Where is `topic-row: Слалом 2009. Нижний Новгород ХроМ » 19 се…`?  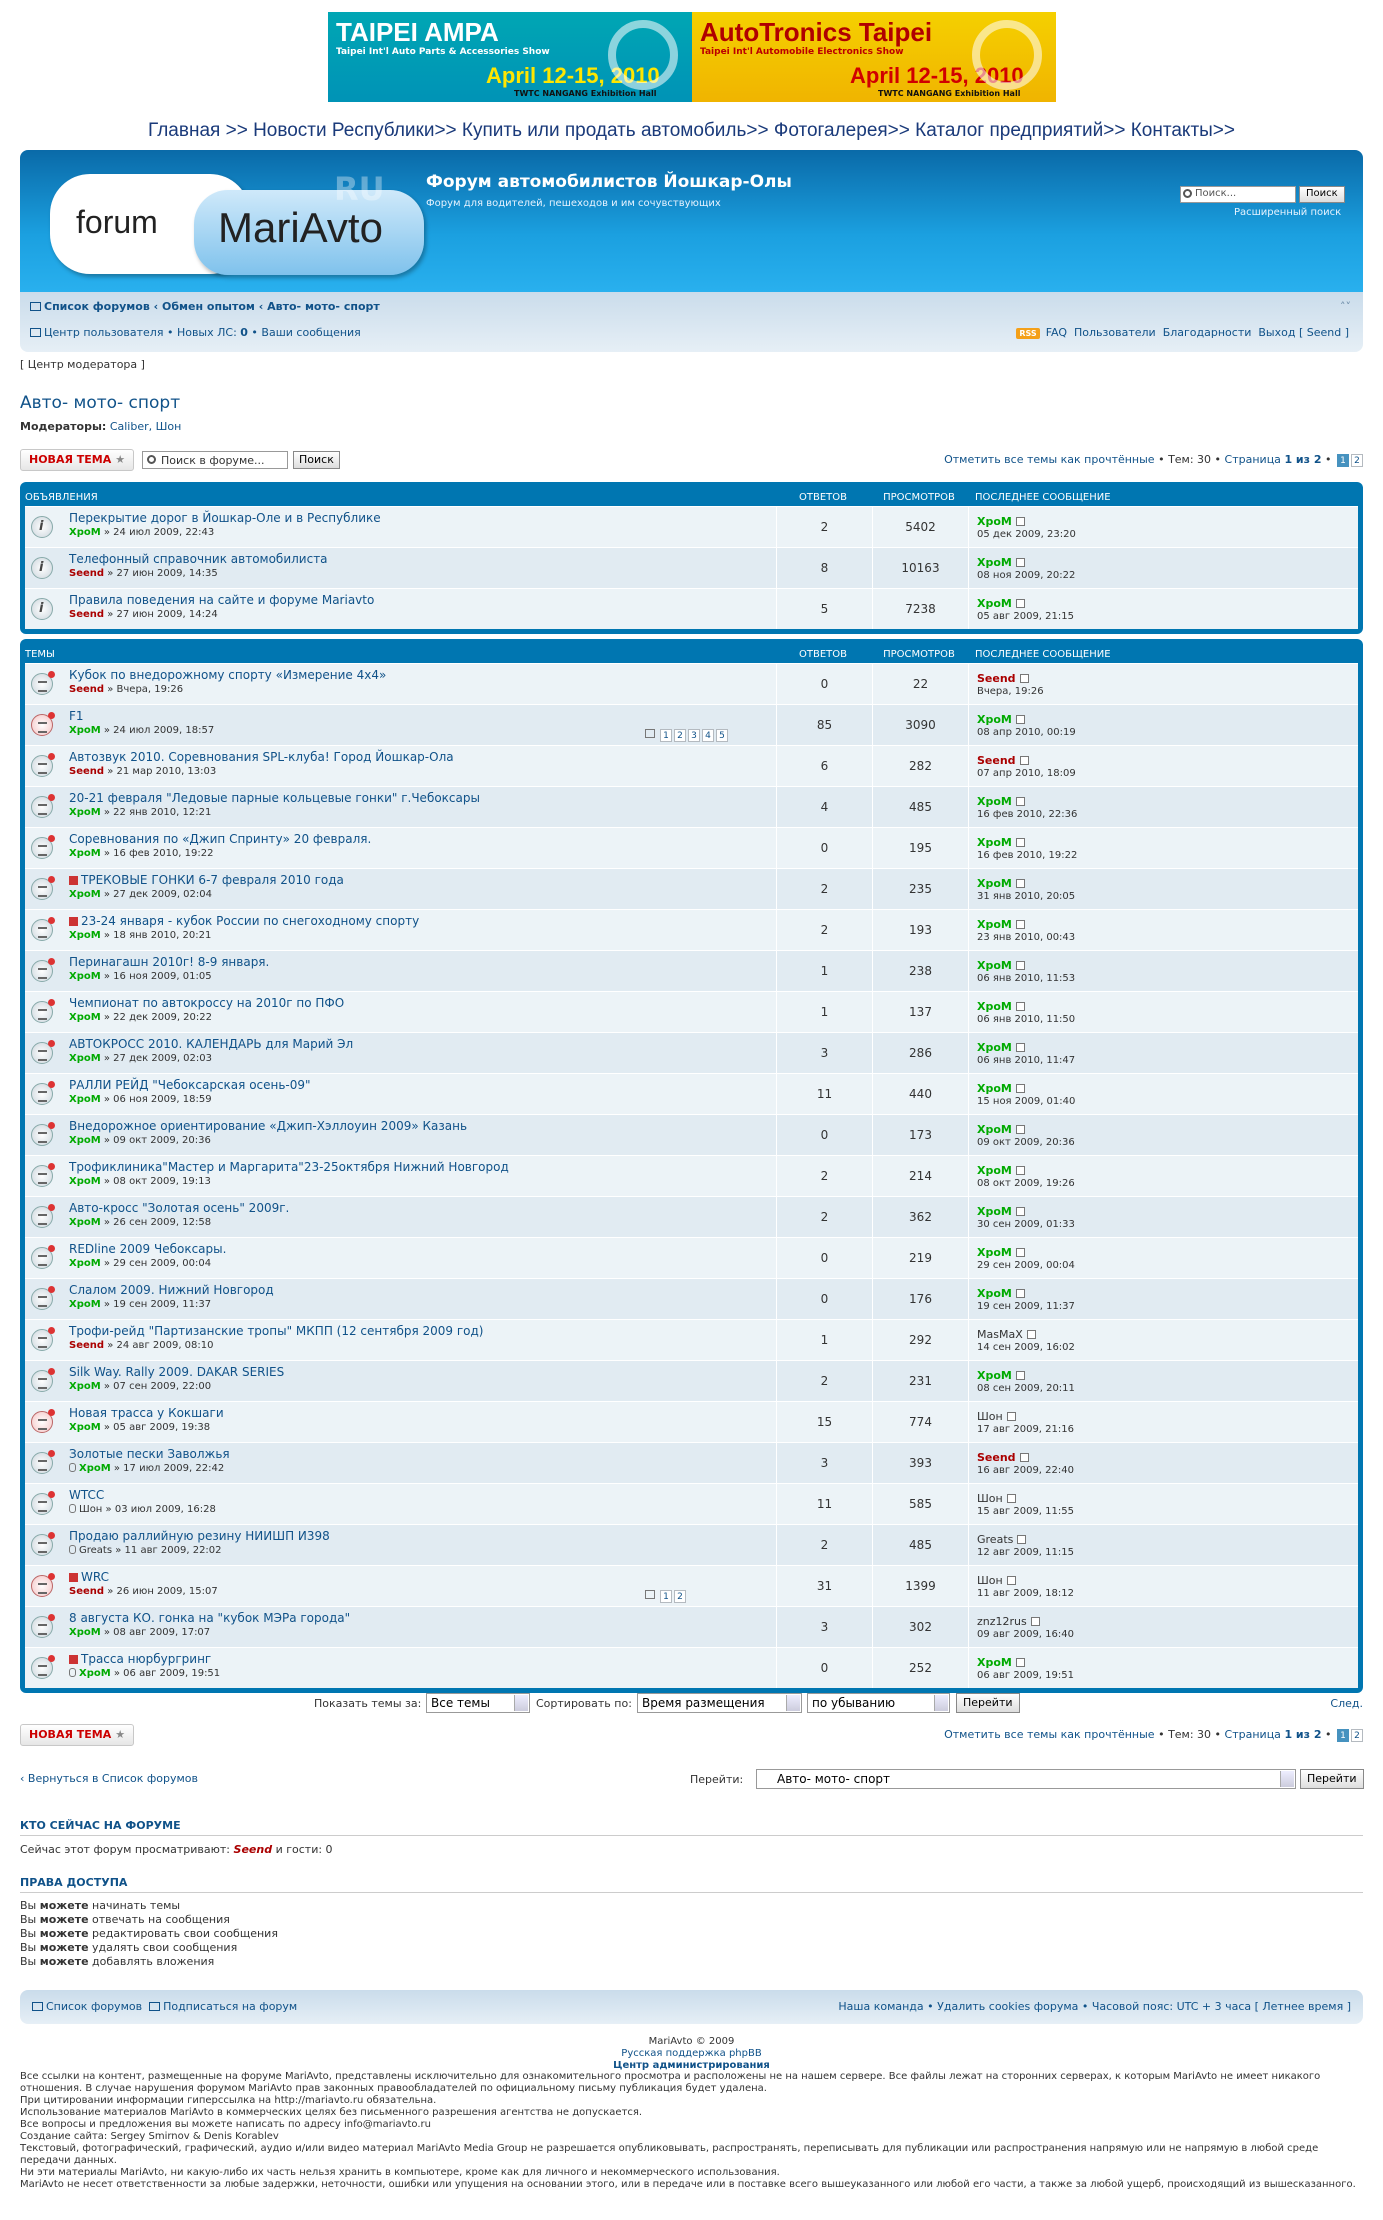
topic-row: Слалом 2009. Нижний Новгород ХроМ » 19 се… is located at coordinates (691, 1298).